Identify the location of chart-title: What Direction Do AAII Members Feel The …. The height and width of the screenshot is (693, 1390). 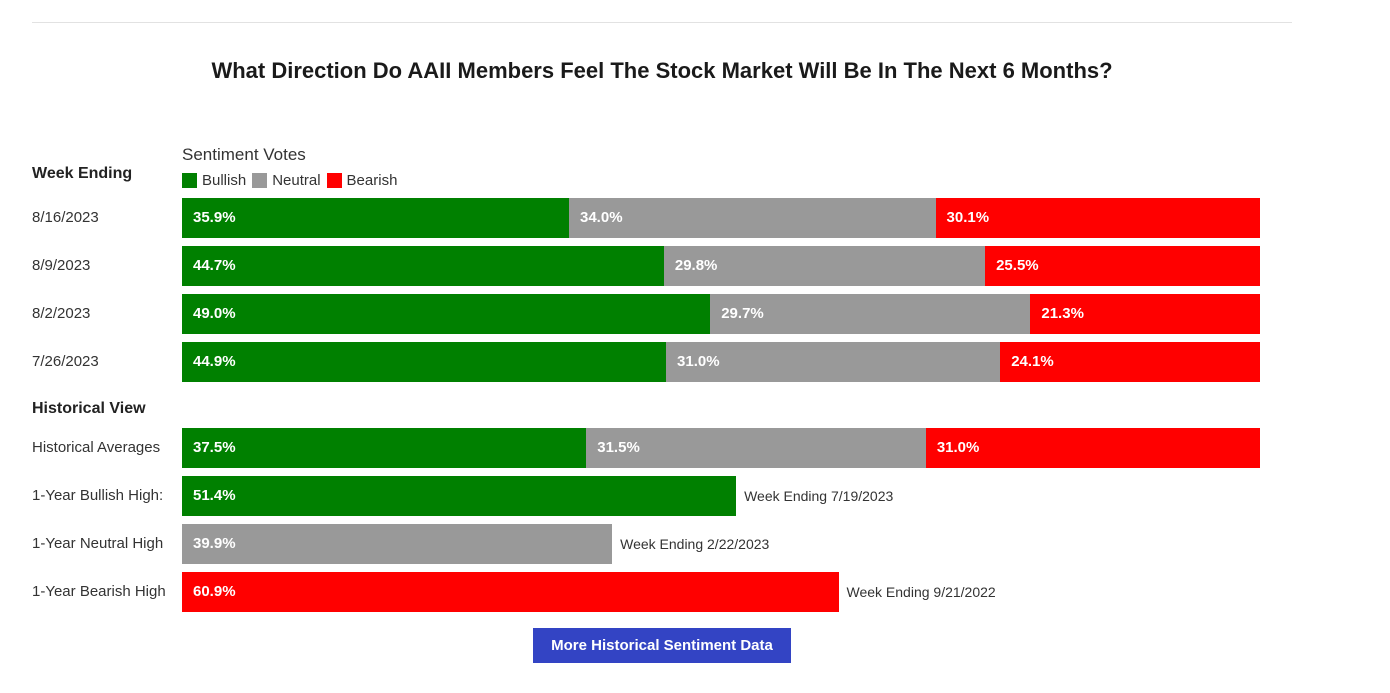
(662, 70).